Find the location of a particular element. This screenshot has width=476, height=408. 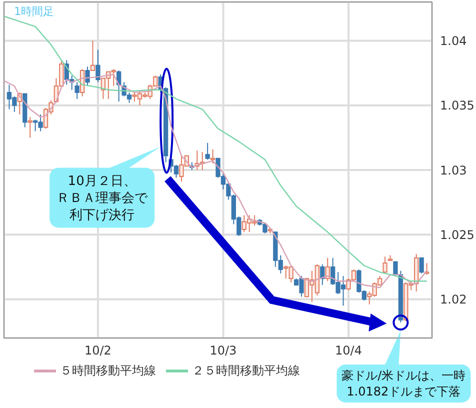

y-tick-label: 1.025 is located at coordinates (457, 235).